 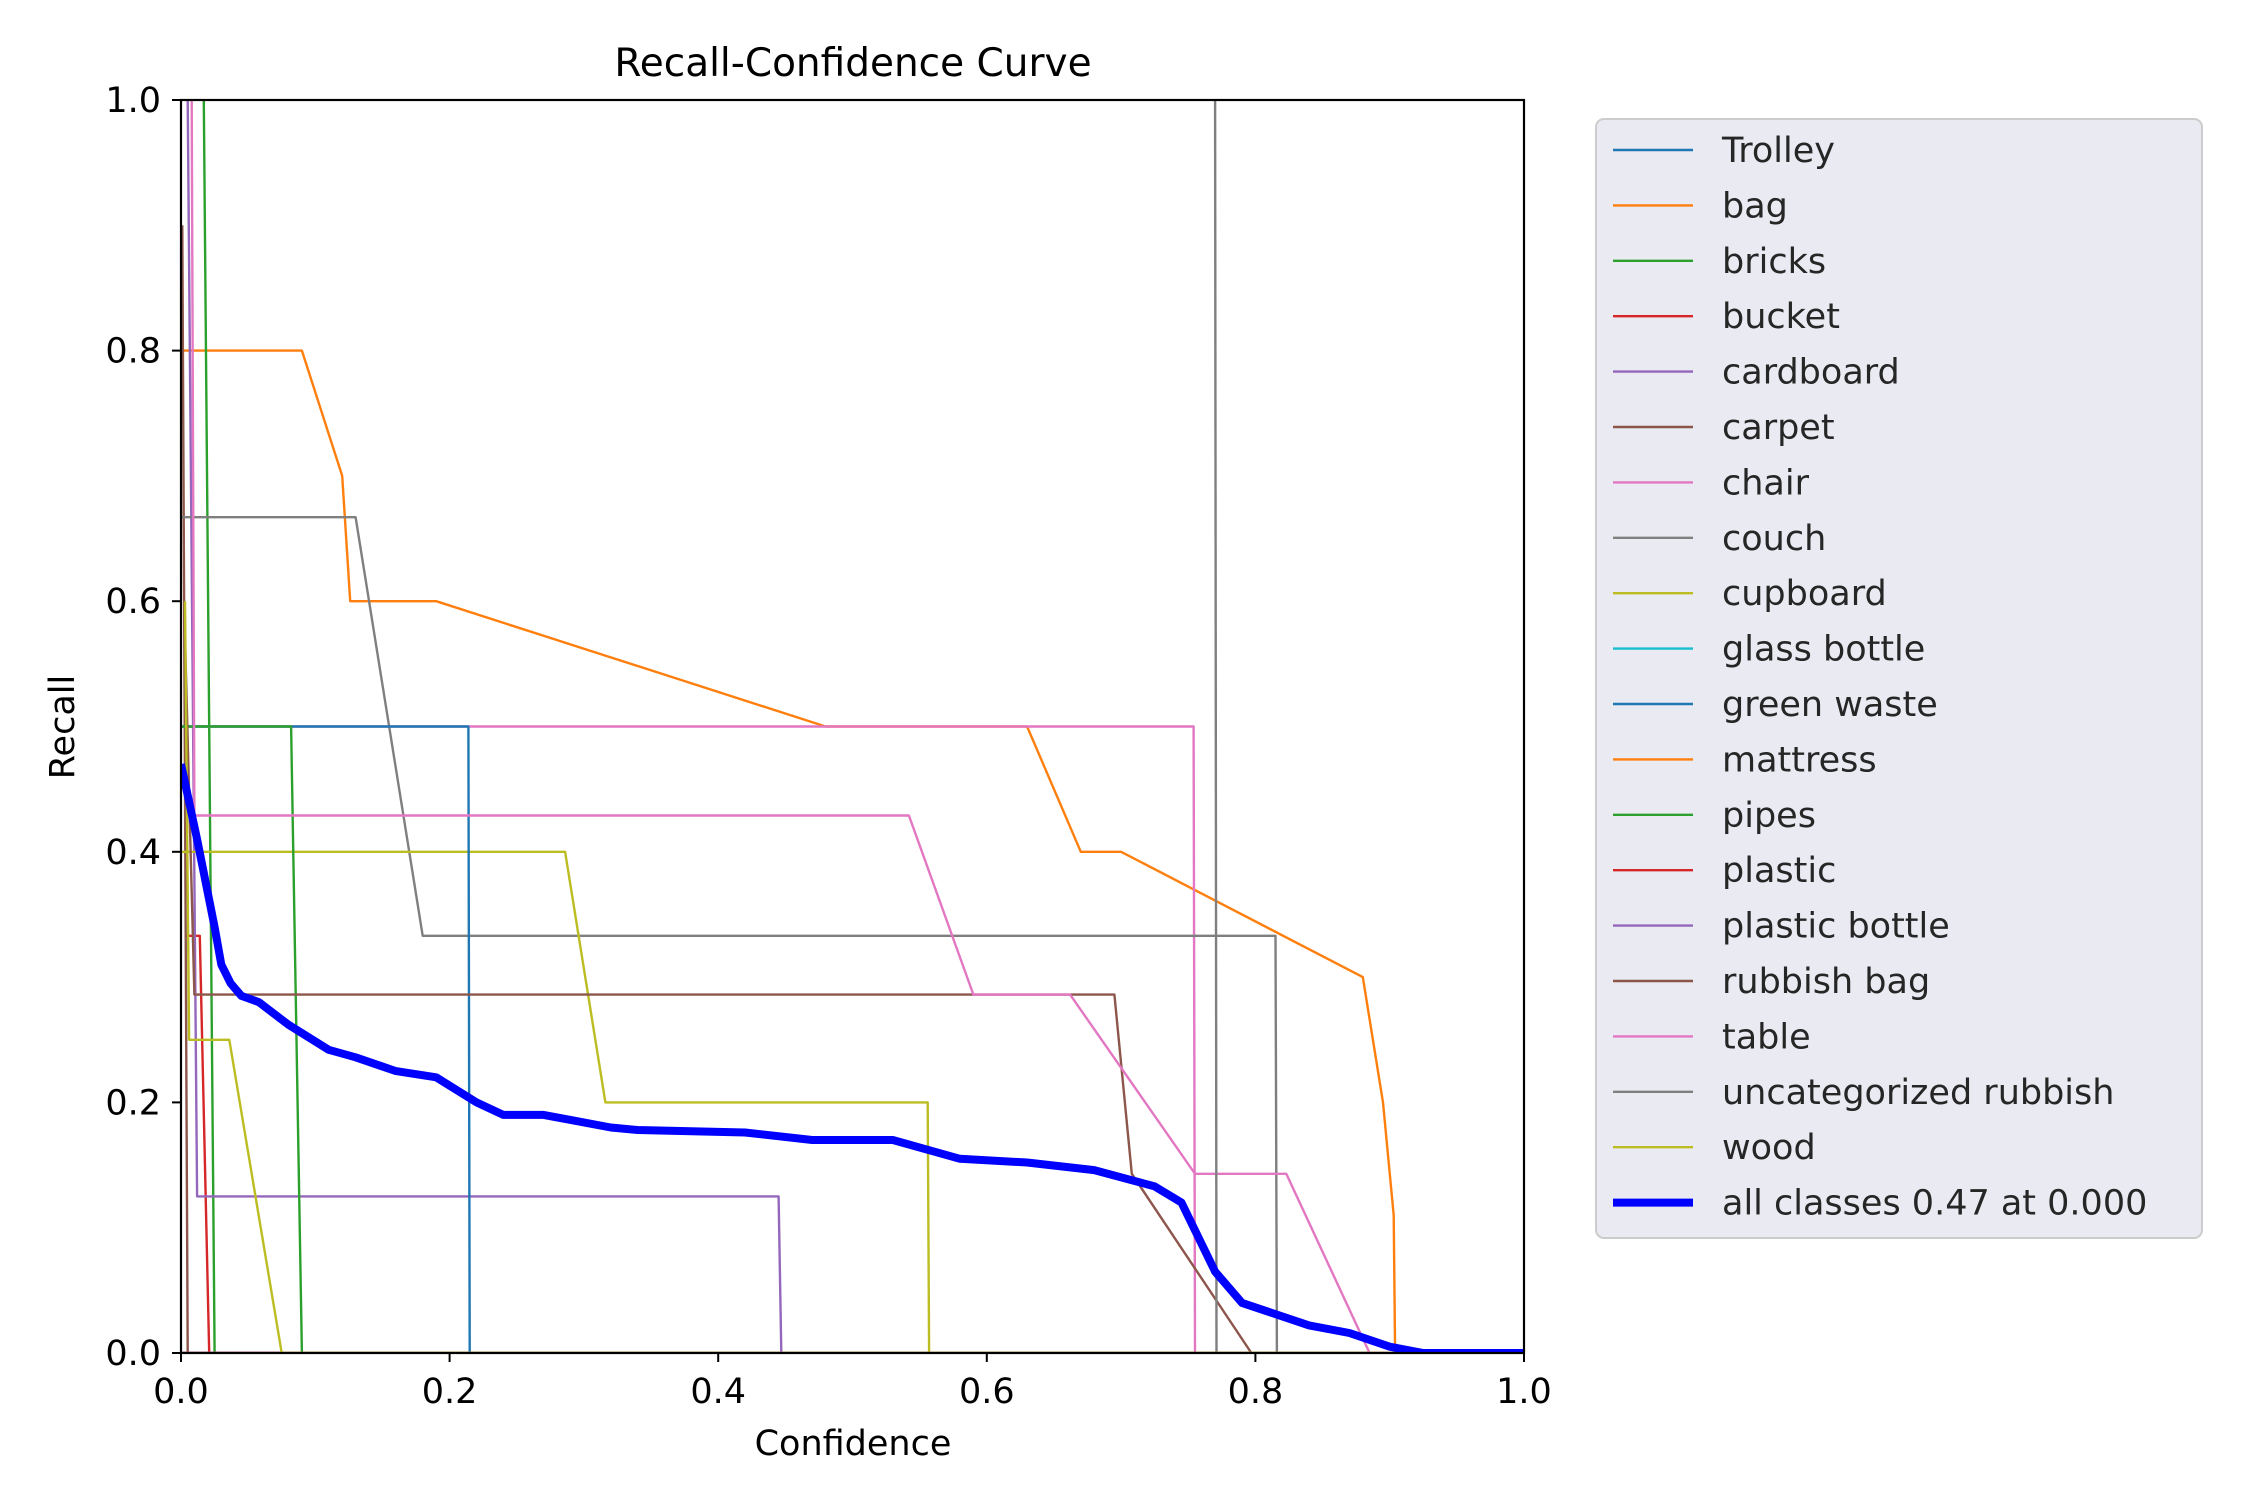 What do you see at coordinates (1799, 760) in the screenshot?
I see `legend-label: mattress` at bounding box center [1799, 760].